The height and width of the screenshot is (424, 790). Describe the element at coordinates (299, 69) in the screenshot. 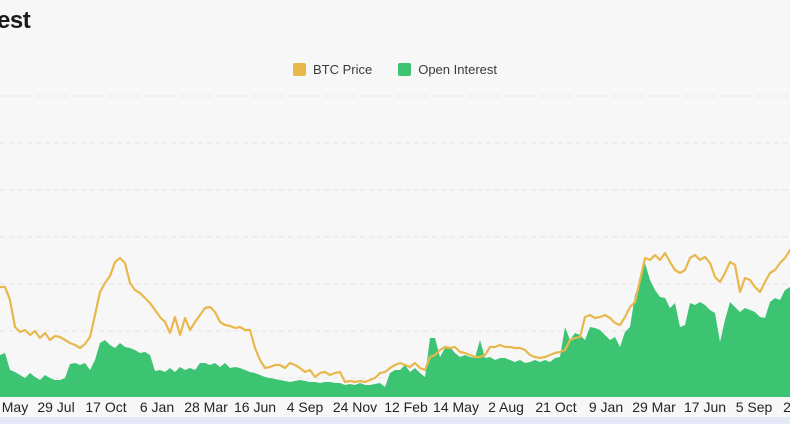

I see `btc-price-swatch-icon` at that location.